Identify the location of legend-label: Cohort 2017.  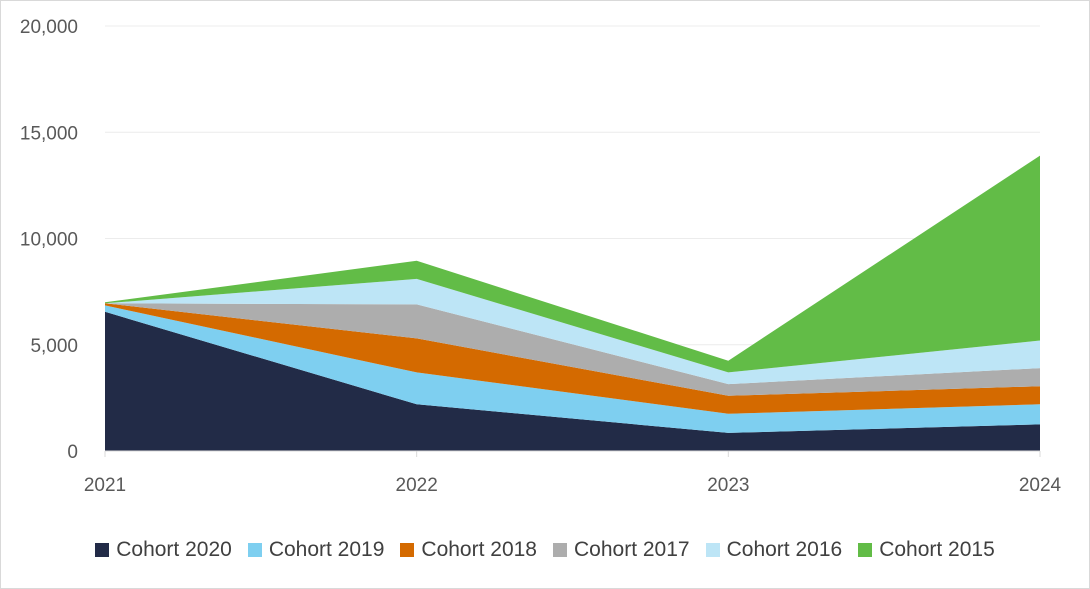
(632, 549).